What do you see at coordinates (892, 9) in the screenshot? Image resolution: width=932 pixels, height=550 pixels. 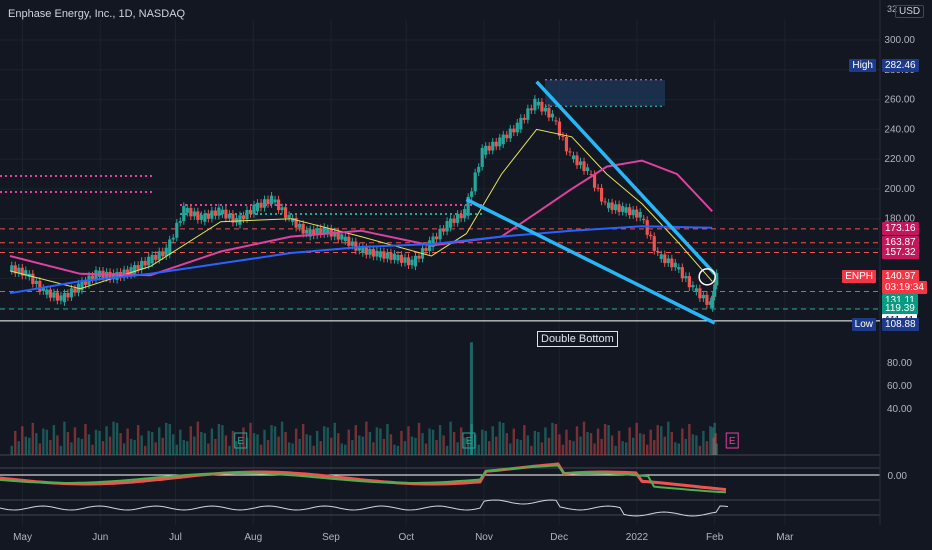 I see `scale-number: 32` at bounding box center [892, 9].